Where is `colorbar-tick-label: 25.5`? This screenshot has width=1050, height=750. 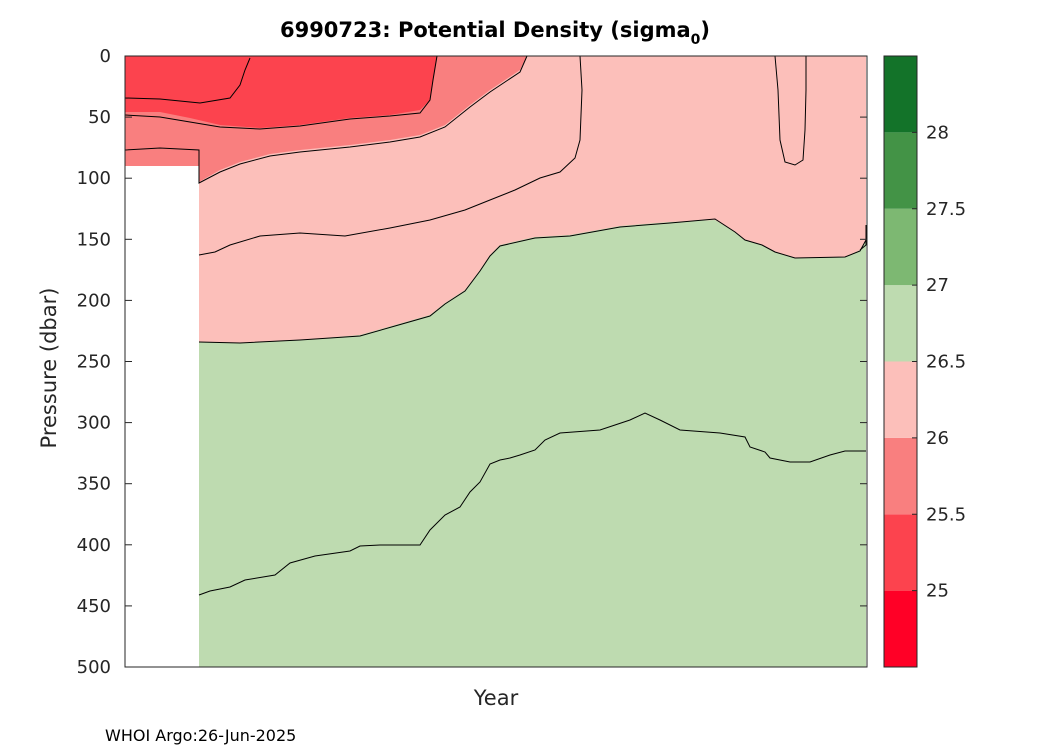 colorbar-tick-label: 25.5 is located at coordinates (946, 514).